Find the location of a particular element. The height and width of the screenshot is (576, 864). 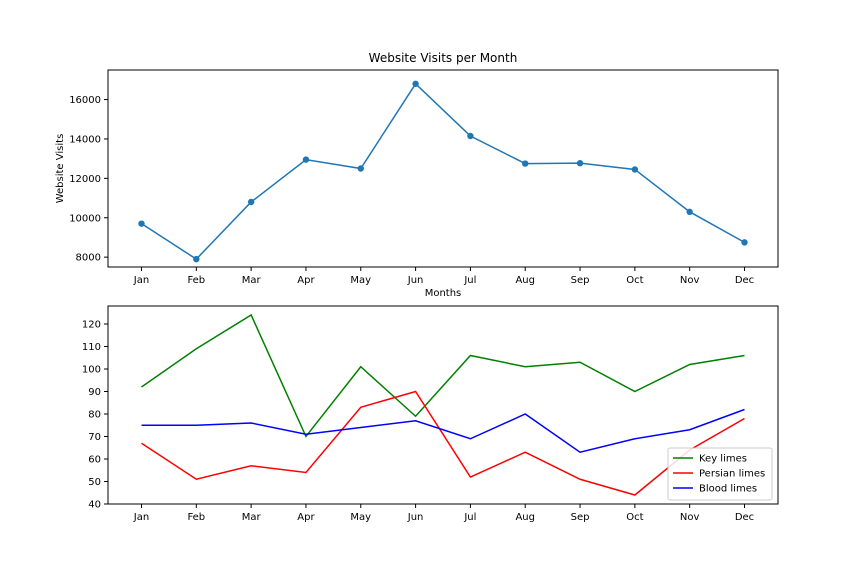

legend-box is located at coordinates (720, 474).